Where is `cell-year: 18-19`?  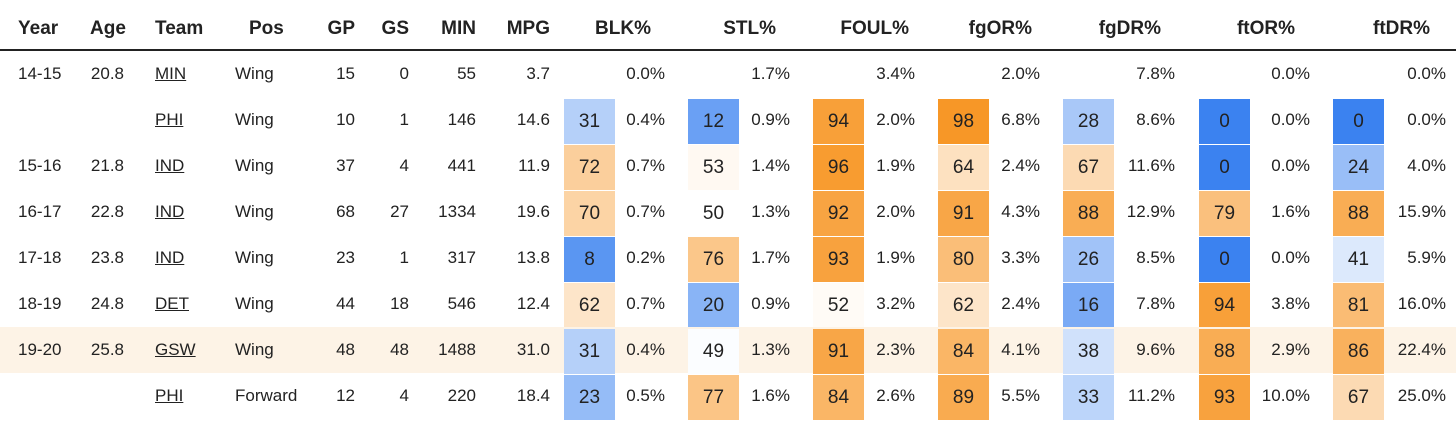 cell-year: 18-19 is located at coordinates (40, 303).